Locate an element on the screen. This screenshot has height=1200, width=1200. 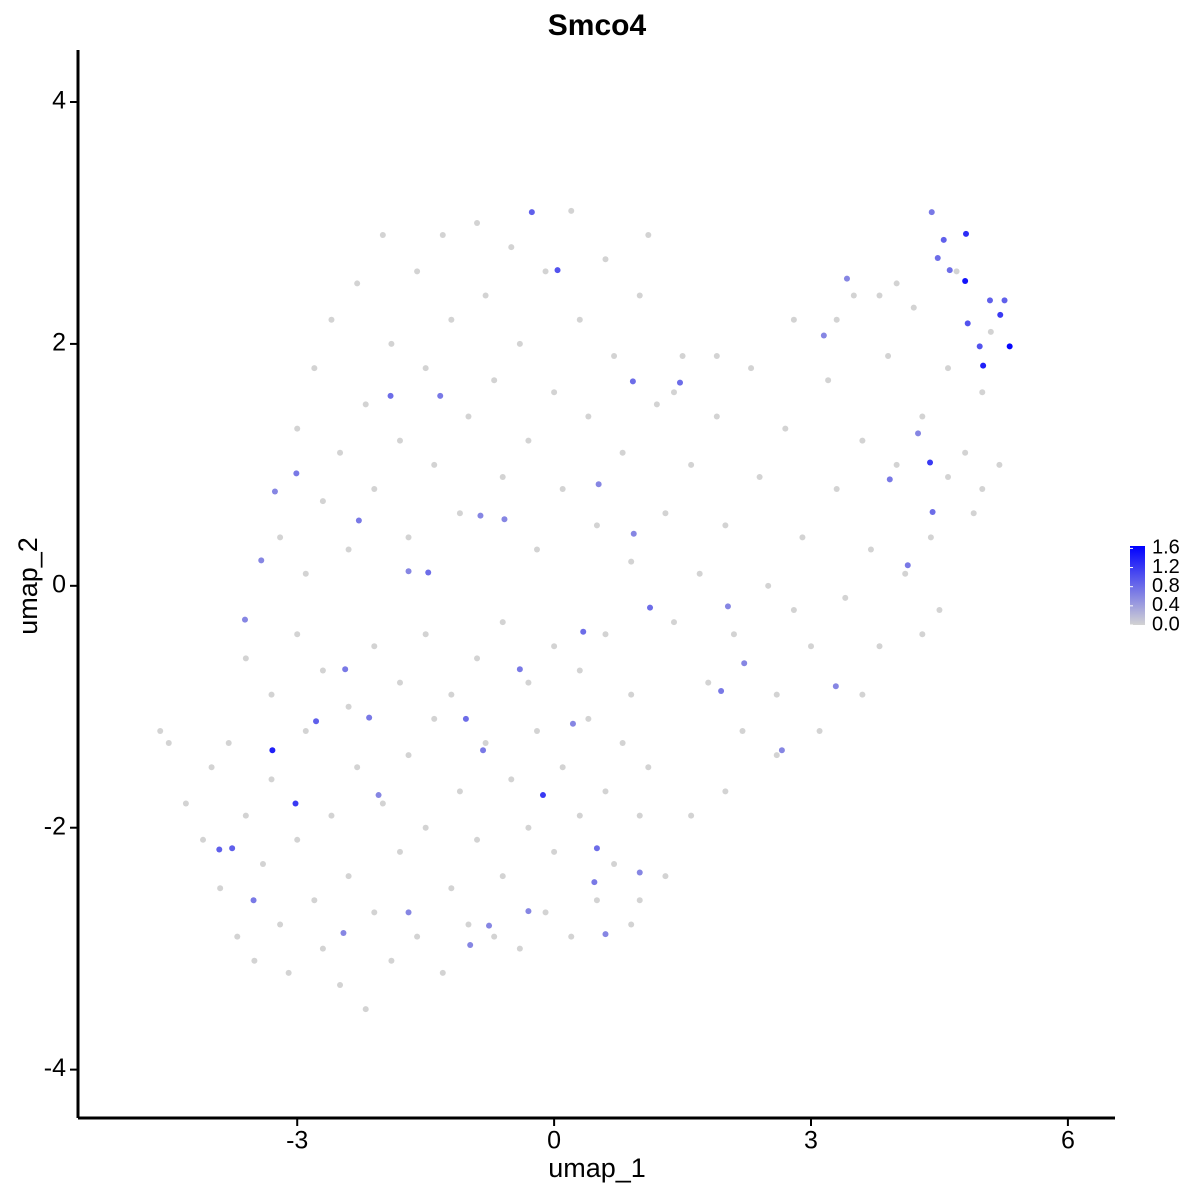
y-axis-title: umap_2 is located at coordinates (28, 586).